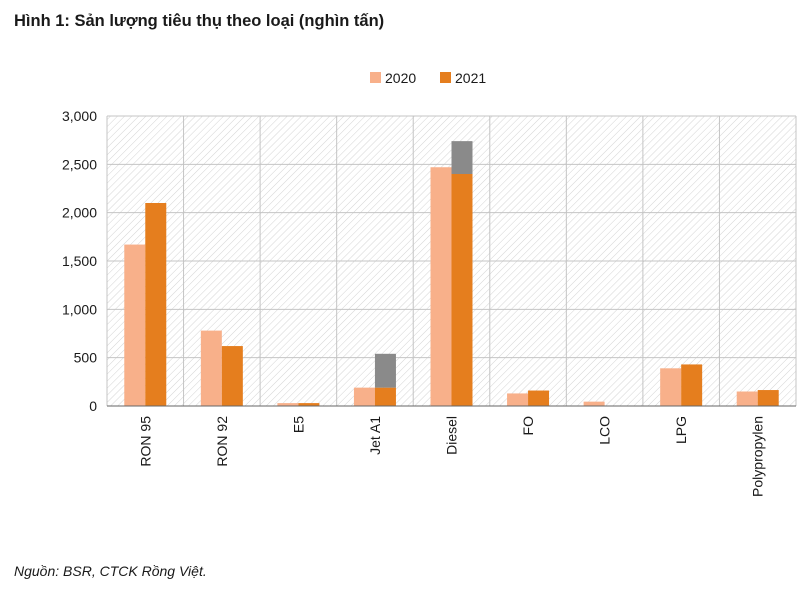 This screenshot has width=811, height=594. What do you see at coordinates (86, 358) in the screenshot?
I see `y-tick-label: 500` at bounding box center [86, 358].